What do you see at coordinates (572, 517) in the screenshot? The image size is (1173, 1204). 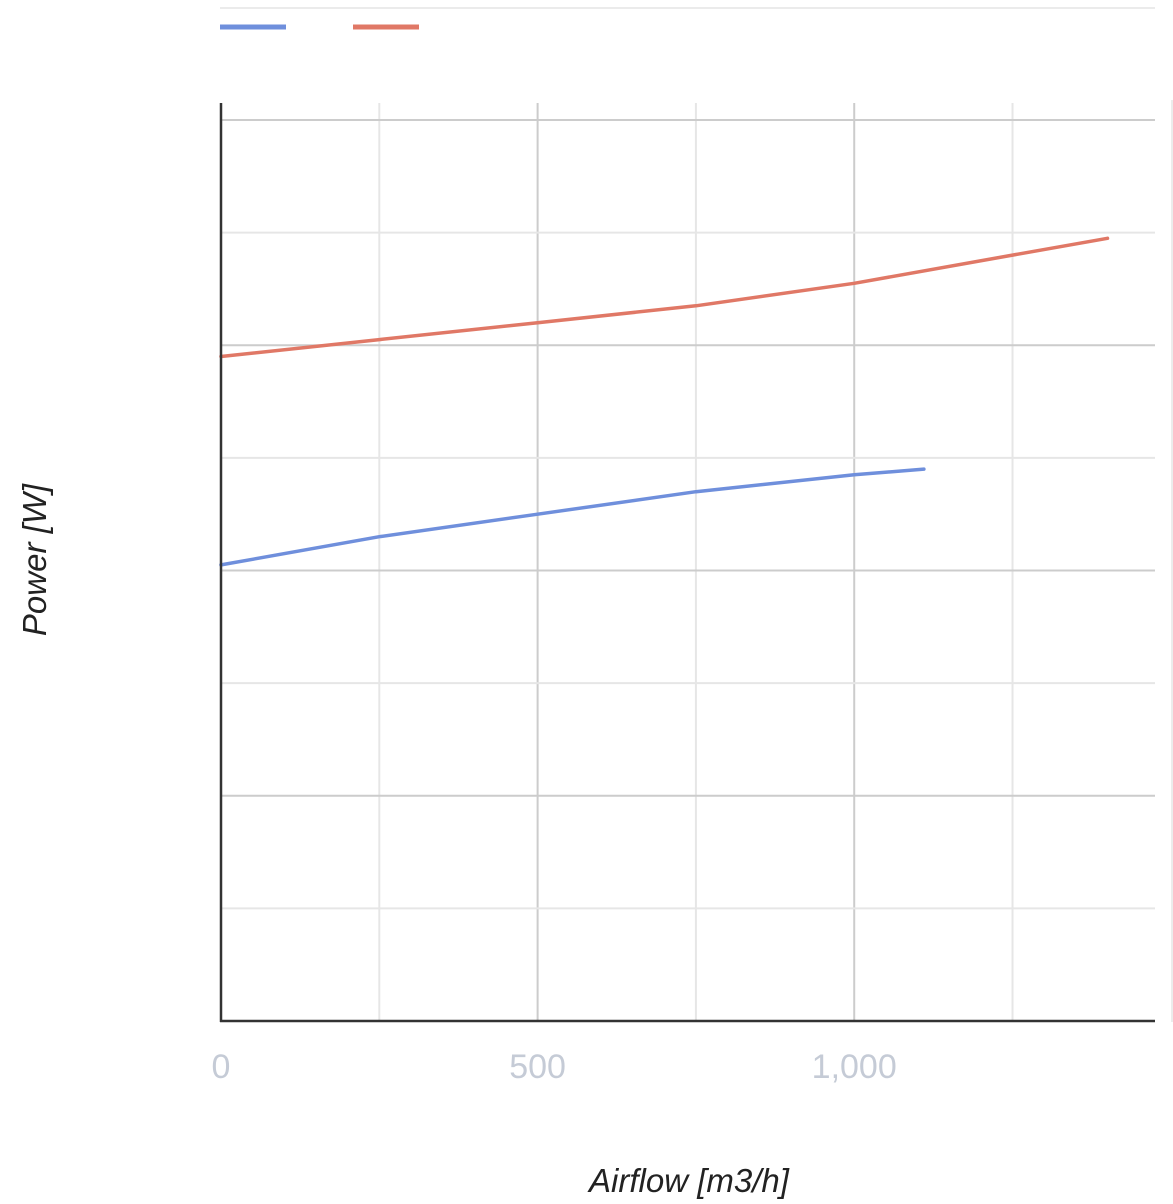 I see `series-1-line` at bounding box center [572, 517].